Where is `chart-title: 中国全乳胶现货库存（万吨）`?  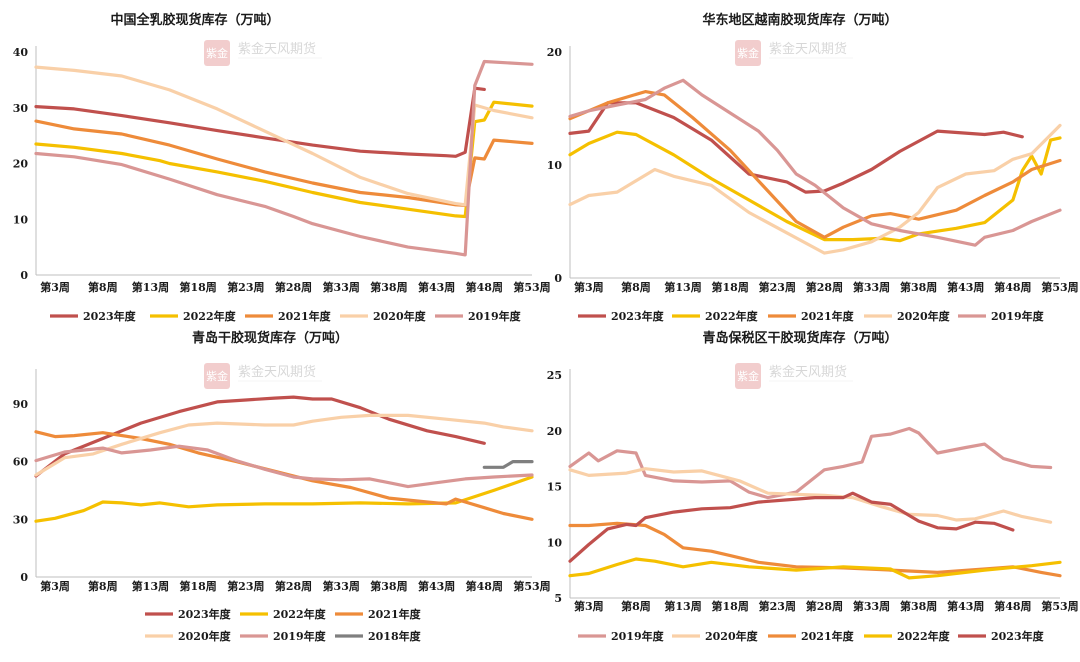
chart-title: 中国全乳胶现货库存（万吨） is located at coordinates (194, 20).